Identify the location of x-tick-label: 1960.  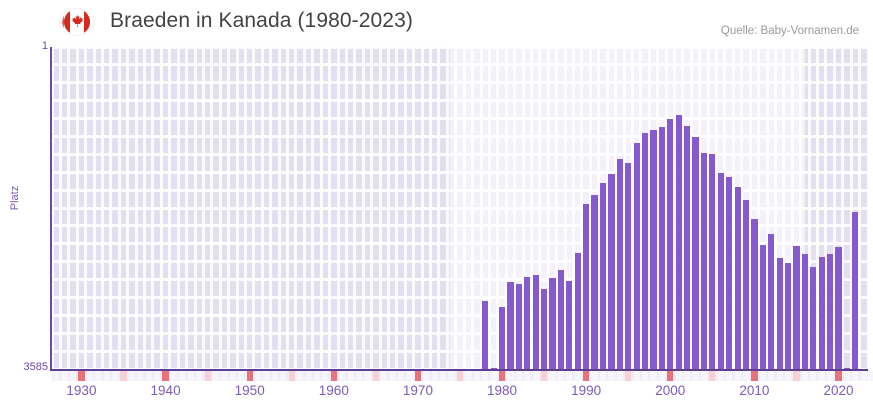
(333, 390).